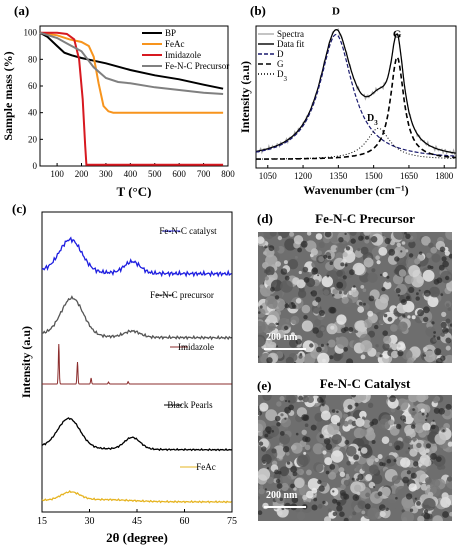 The width and height of the screenshot is (462, 550). I want to click on panel-label-c: (c), so click(19, 208).